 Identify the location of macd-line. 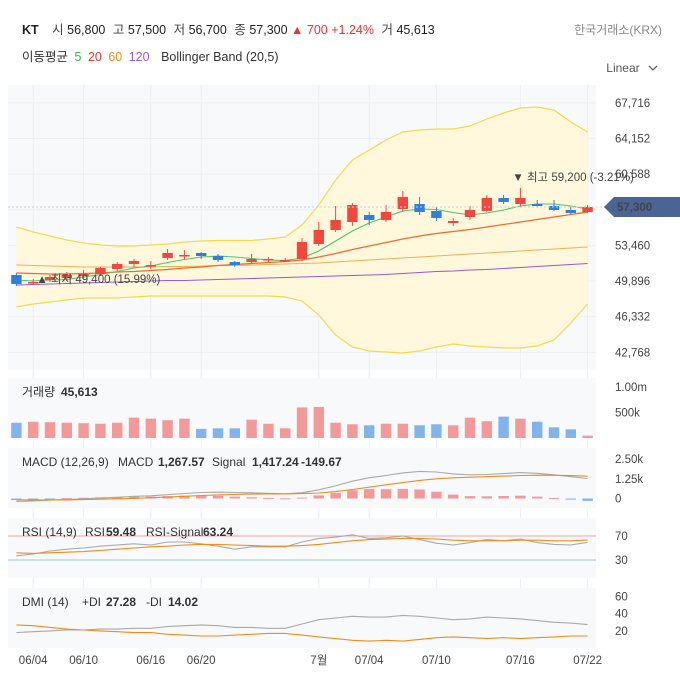
(302, 486).